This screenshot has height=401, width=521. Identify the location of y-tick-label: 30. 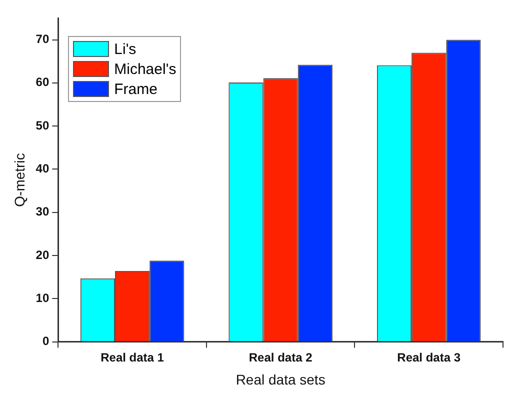
(43, 211).